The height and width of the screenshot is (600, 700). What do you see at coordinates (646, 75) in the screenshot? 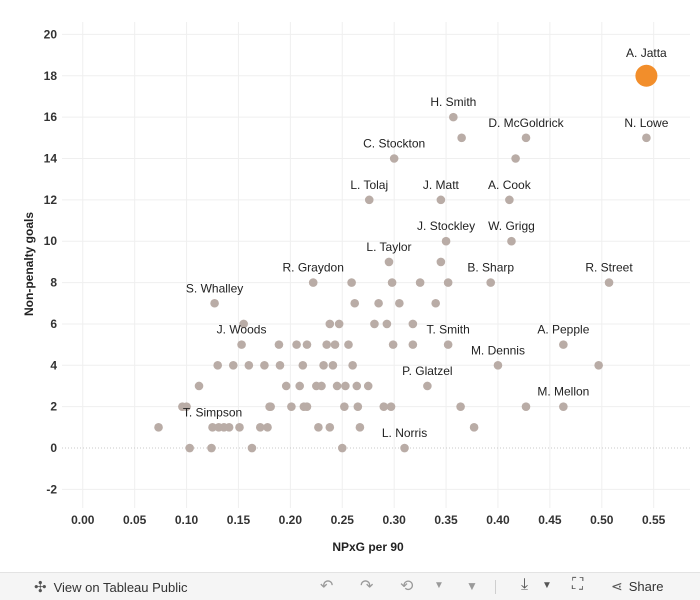
I see `highlighted-data-point` at bounding box center [646, 75].